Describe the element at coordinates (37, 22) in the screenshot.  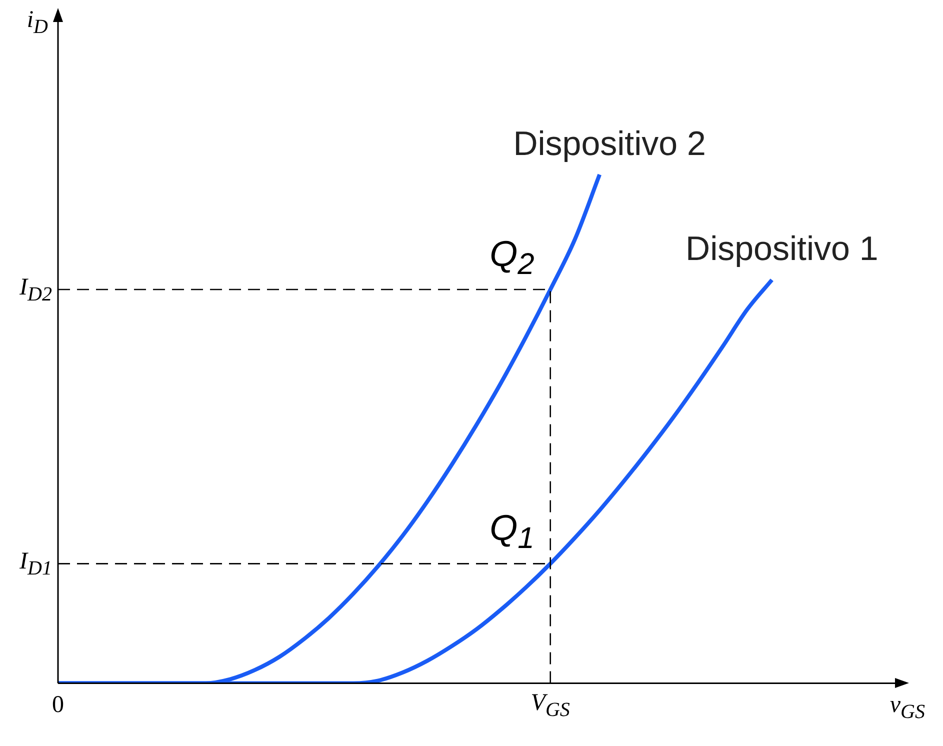
I see `text: i$_{D}$` at that location.